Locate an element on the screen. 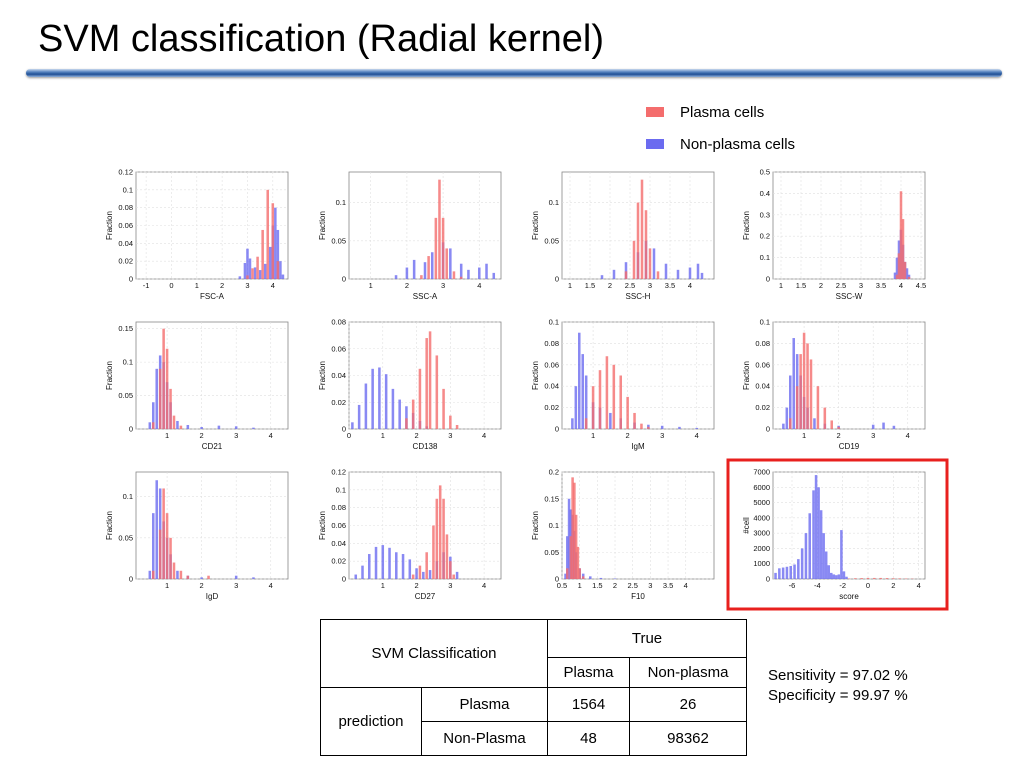 The height and width of the screenshot is (768, 1024). histogram-8: 1 2 3 4 0 0.05 0.1 IgD Fraction is located at coordinates (197, 536).